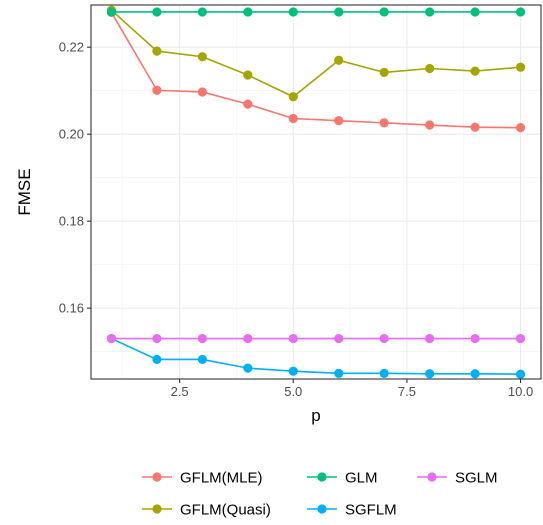  I want to click on legend-label-sgflm: SGFLM, so click(371, 510).